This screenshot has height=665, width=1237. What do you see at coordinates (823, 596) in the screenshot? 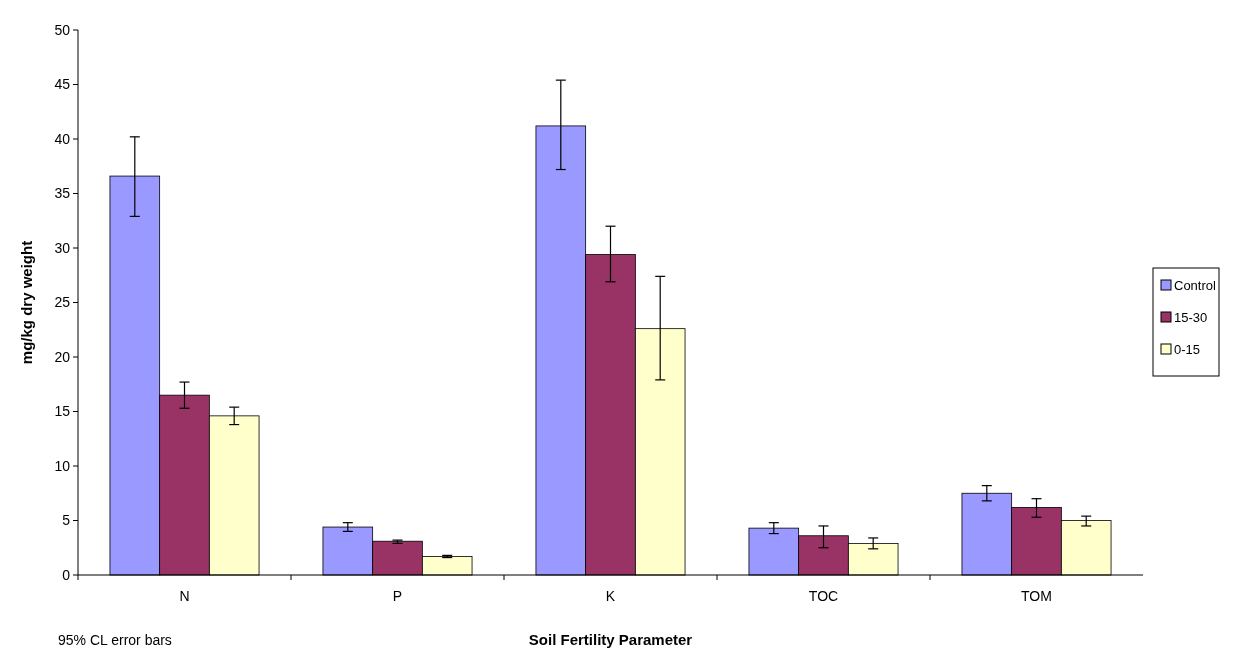
I see `x-tick-label: TOC` at bounding box center [823, 596].